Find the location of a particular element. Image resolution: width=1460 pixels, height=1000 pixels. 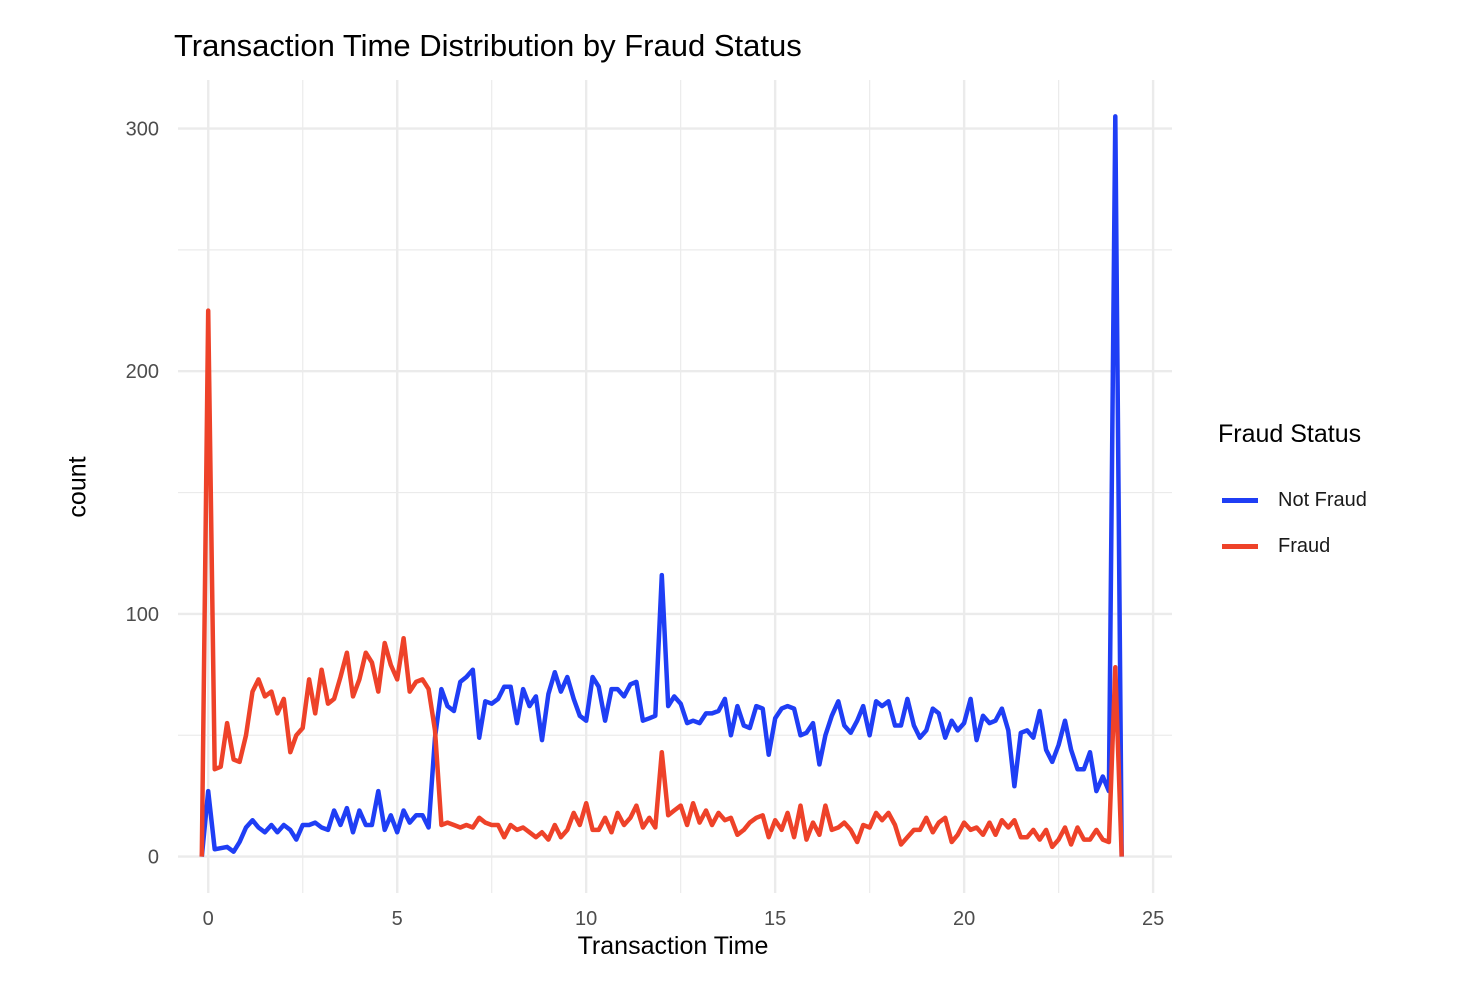

legend-title: Fraud Status is located at coordinates (1290, 434).